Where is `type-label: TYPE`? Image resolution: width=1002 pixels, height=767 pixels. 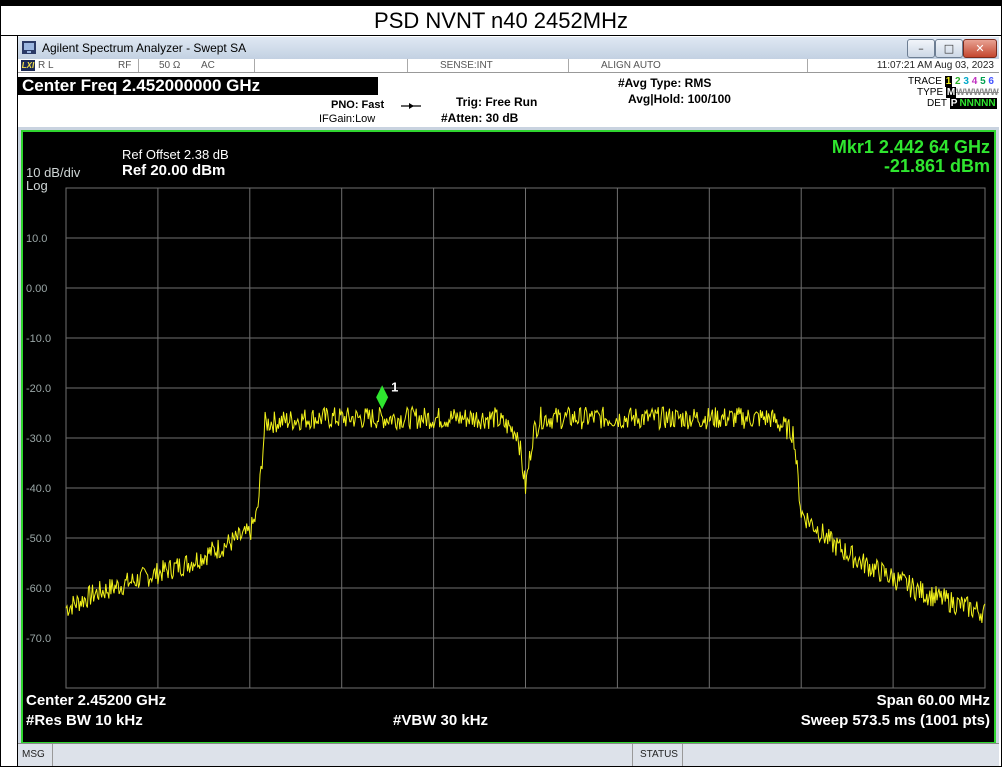
type-label: TYPE is located at coordinates (930, 92).